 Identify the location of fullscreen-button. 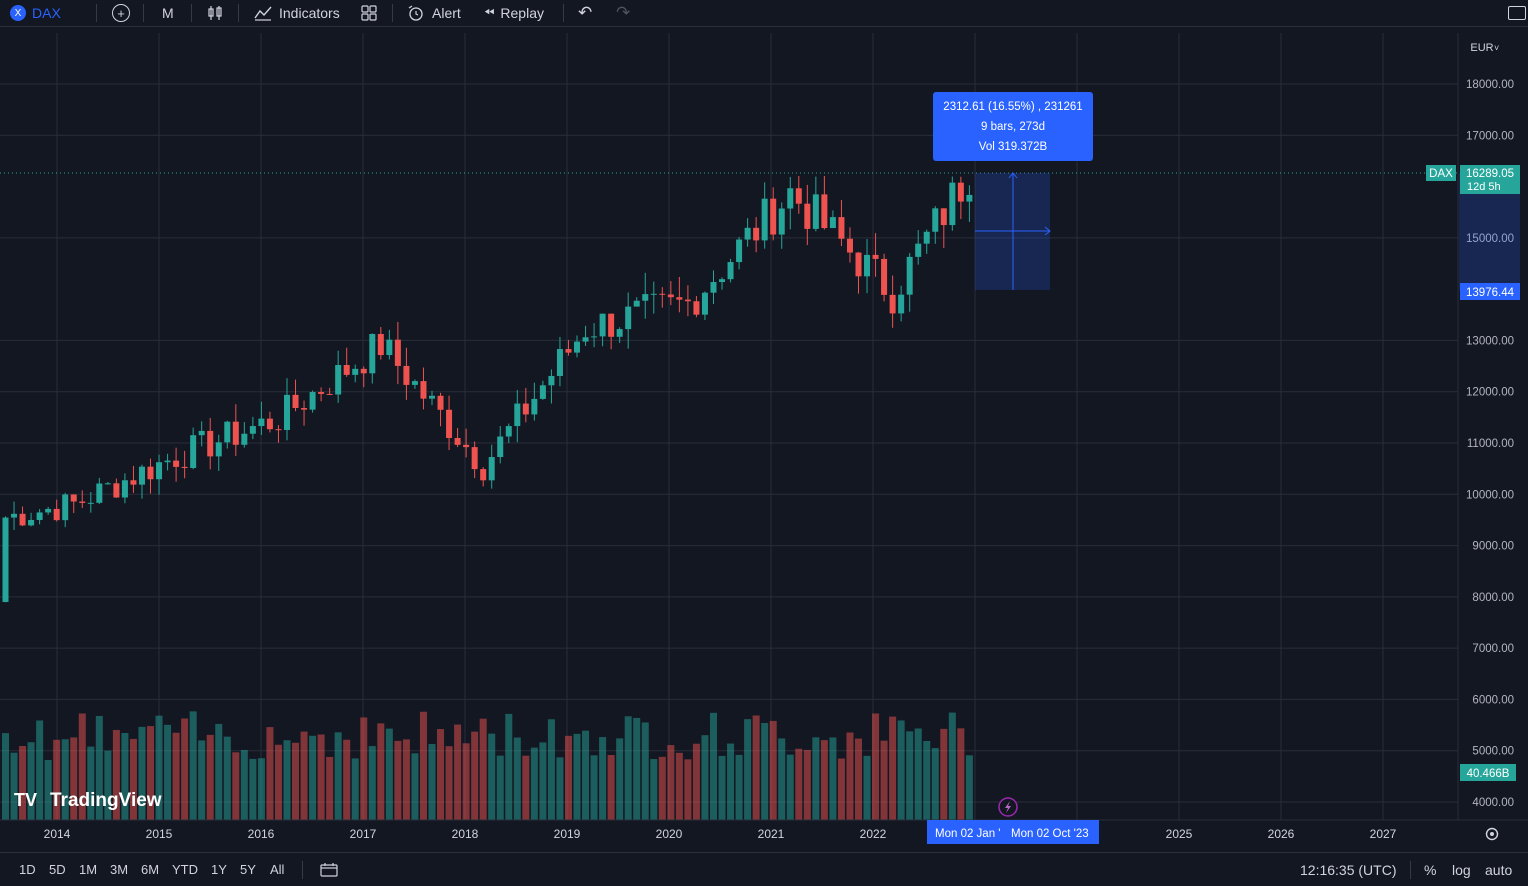
(1517, 13).